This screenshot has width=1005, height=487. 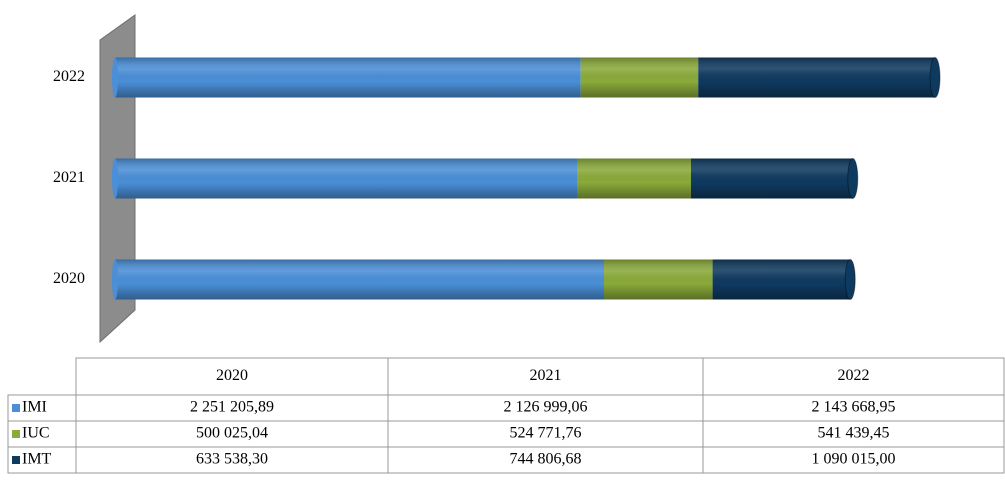 What do you see at coordinates (232, 375) in the screenshot?
I see `table-header: 2020` at bounding box center [232, 375].